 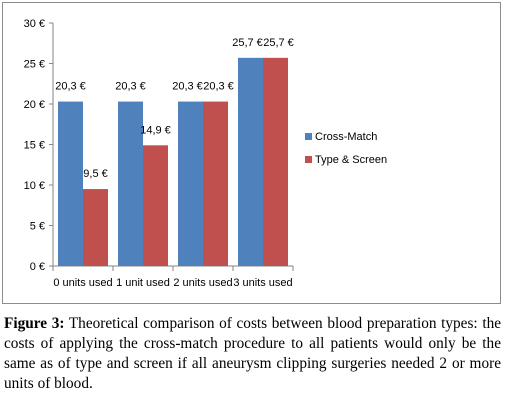 What do you see at coordinates (34, 323) in the screenshot?
I see `caption-label: Figure 3:` at bounding box center [34, 323].